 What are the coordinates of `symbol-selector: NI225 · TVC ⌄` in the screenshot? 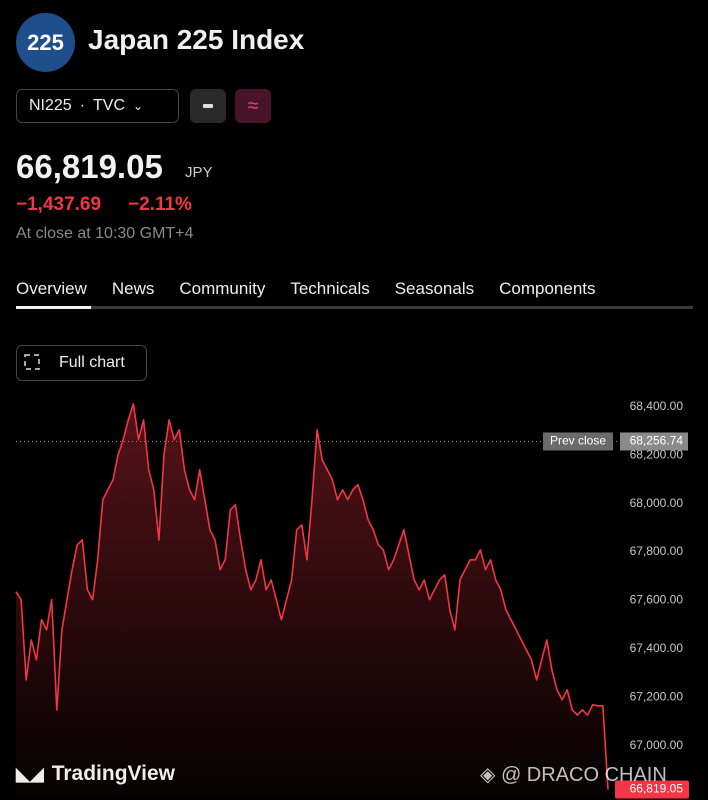 It's located at (97, 106).